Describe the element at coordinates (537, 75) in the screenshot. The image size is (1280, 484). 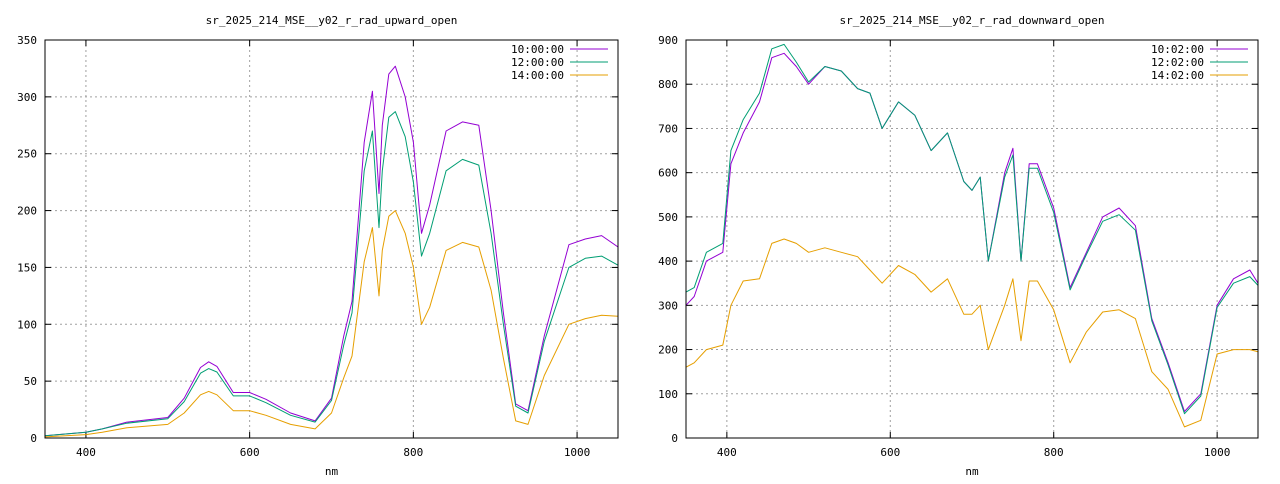
I see `legend-label: 14:00:00` at that location.